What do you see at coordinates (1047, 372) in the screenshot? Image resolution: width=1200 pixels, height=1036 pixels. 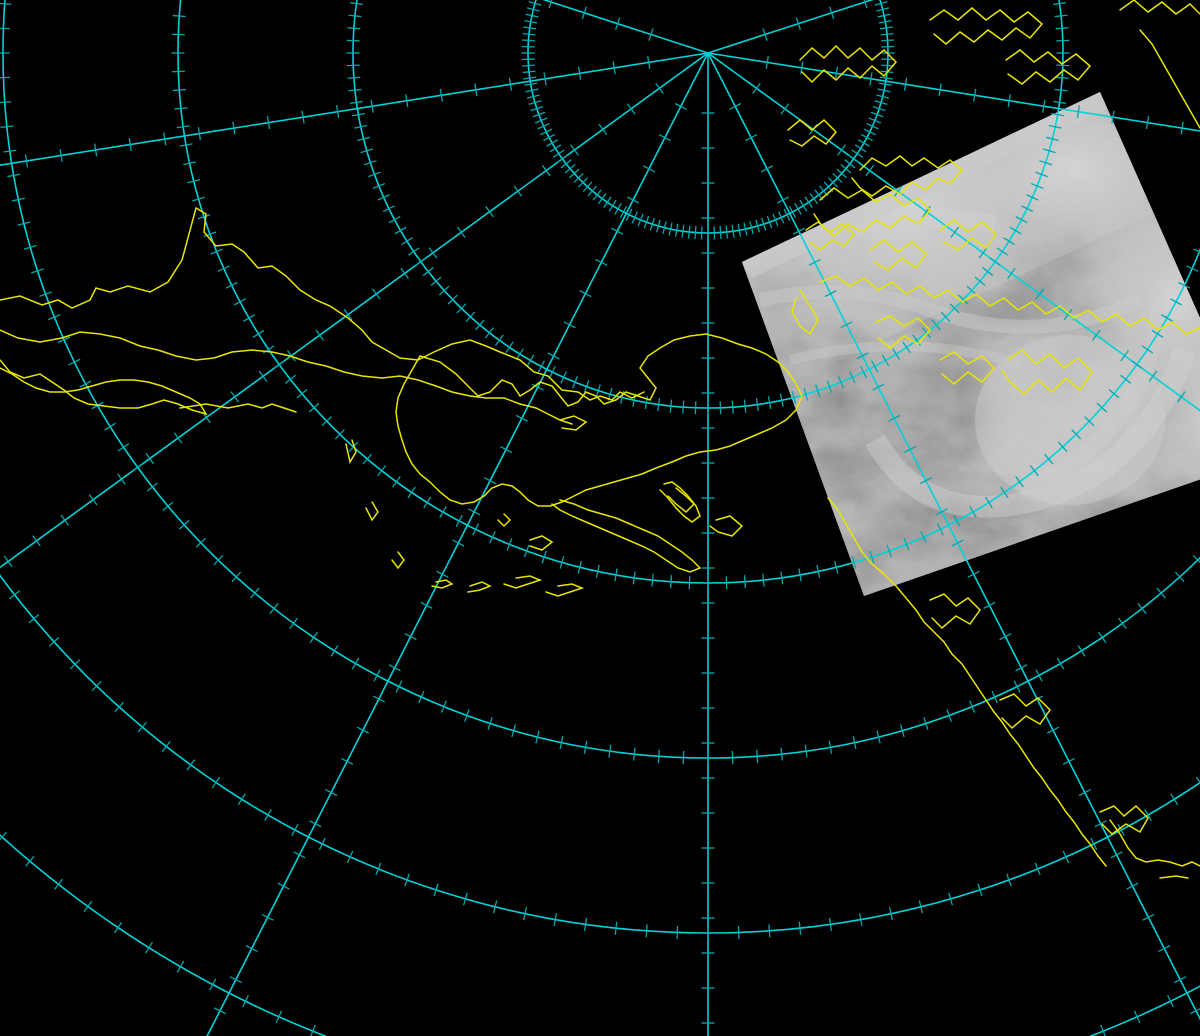 I see `coastline-hudson-bay` at bounding box center [1047, 372].